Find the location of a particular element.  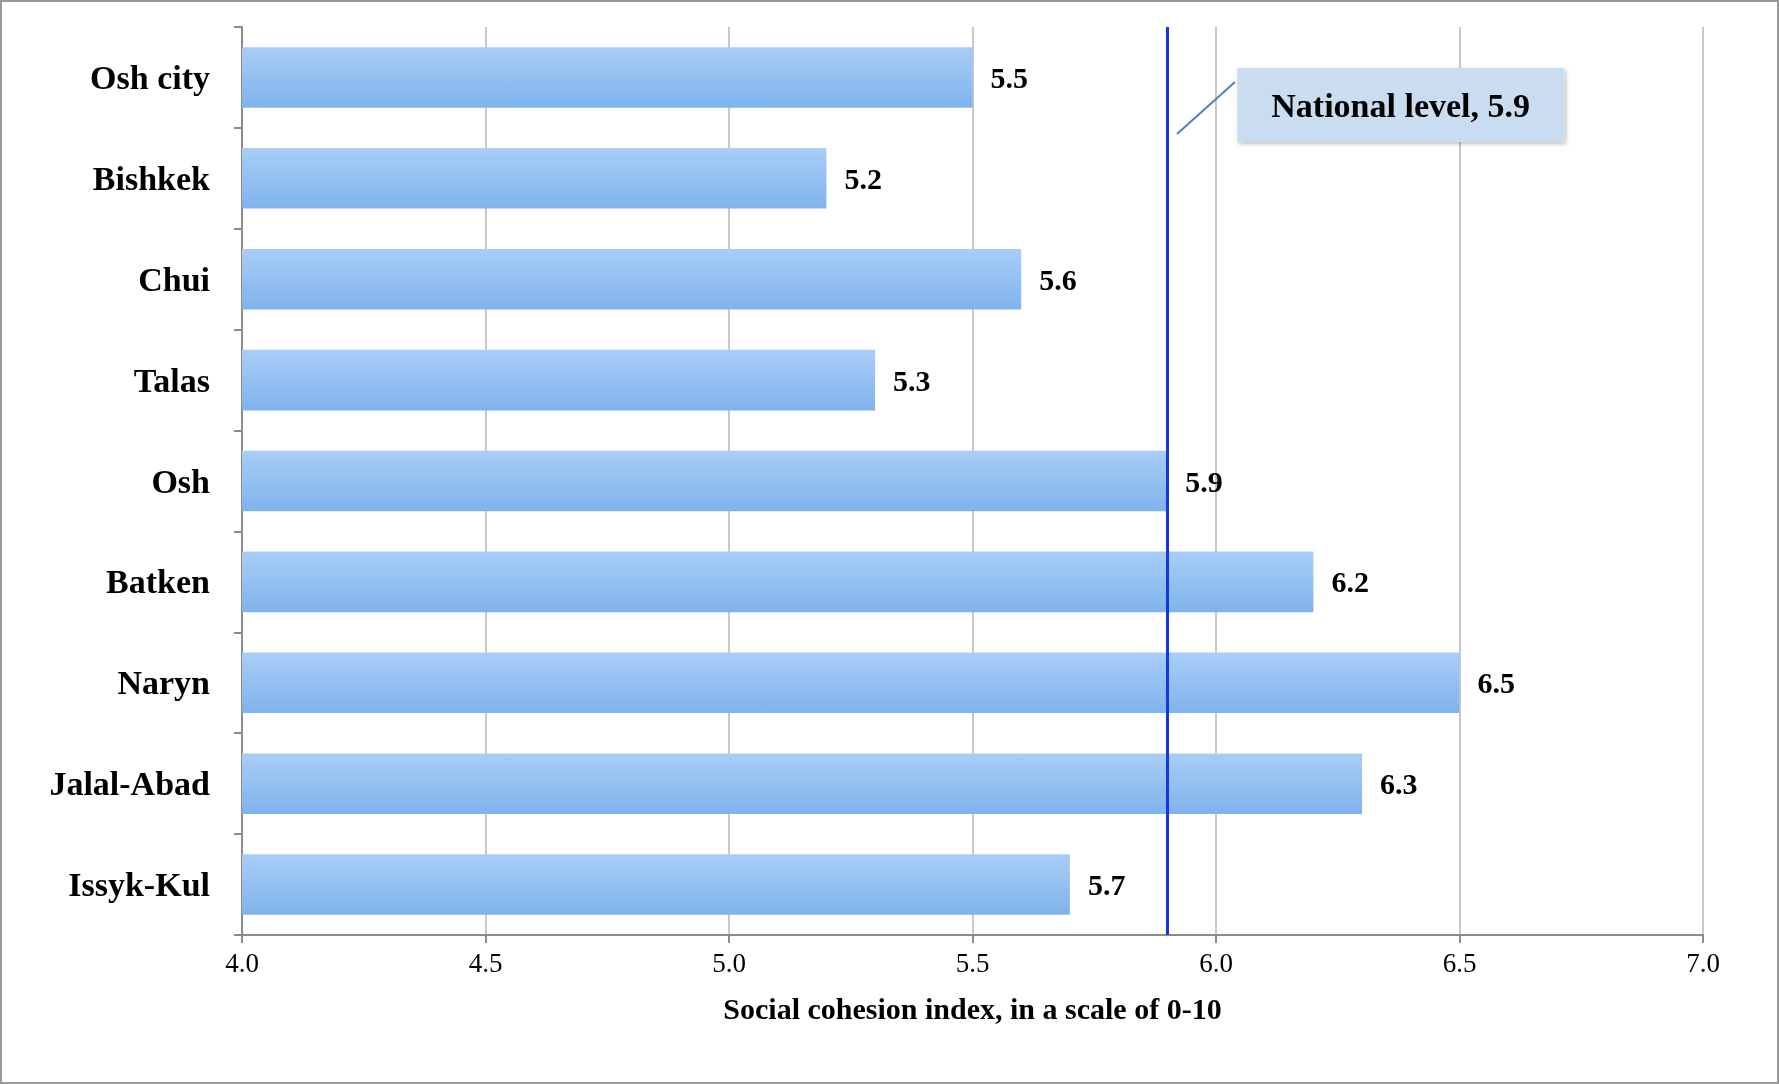

data-label: 6.5 is located at coordinates (1496, 683).